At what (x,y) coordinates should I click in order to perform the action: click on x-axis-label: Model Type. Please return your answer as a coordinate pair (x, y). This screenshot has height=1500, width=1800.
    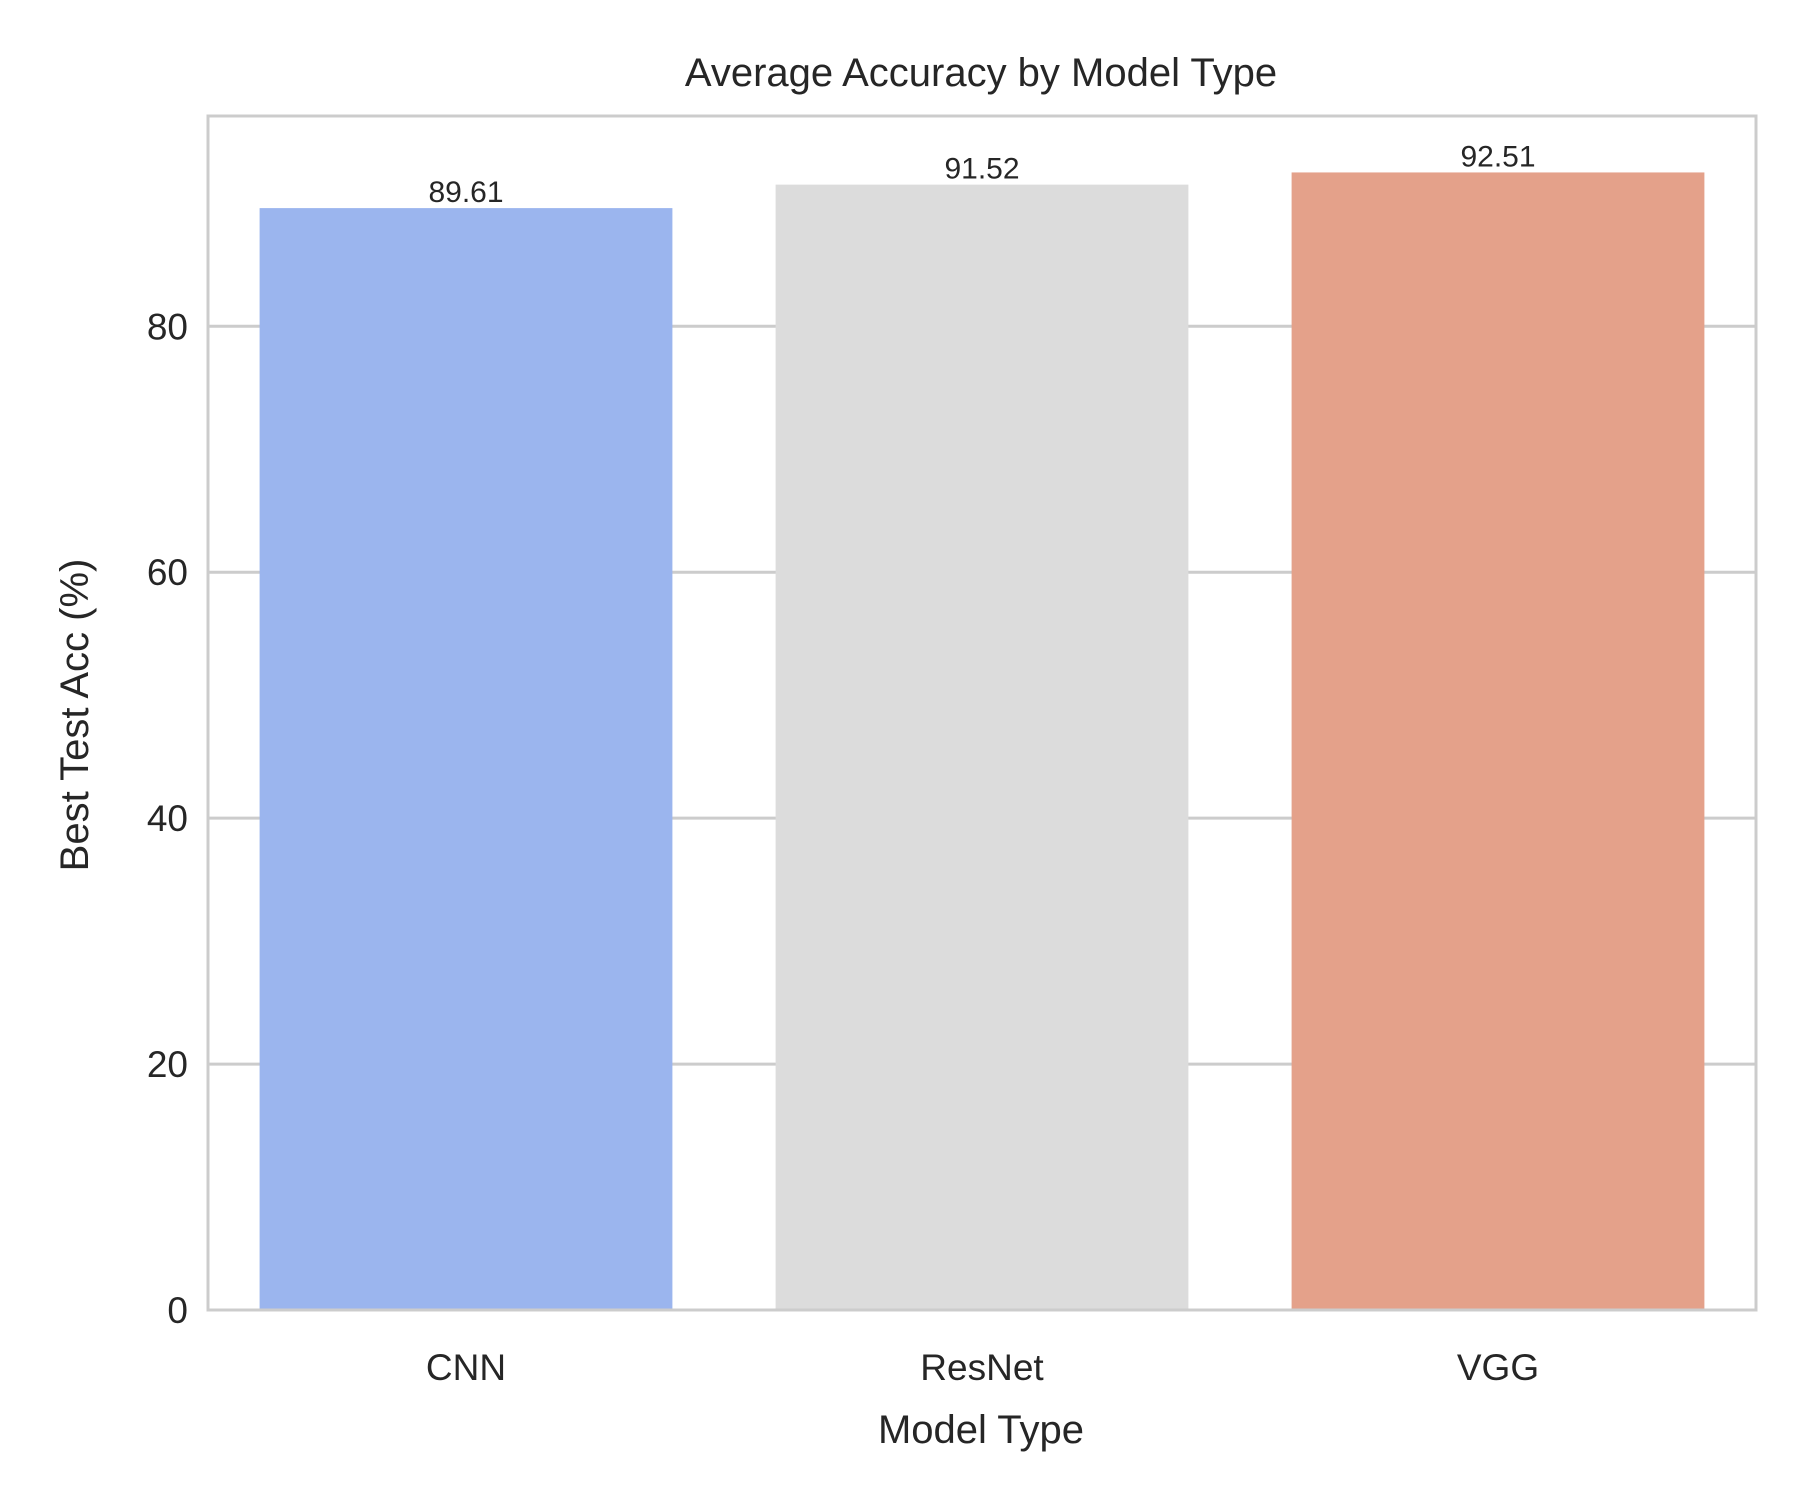
    Looking at the image, I should click on (981, 1430).